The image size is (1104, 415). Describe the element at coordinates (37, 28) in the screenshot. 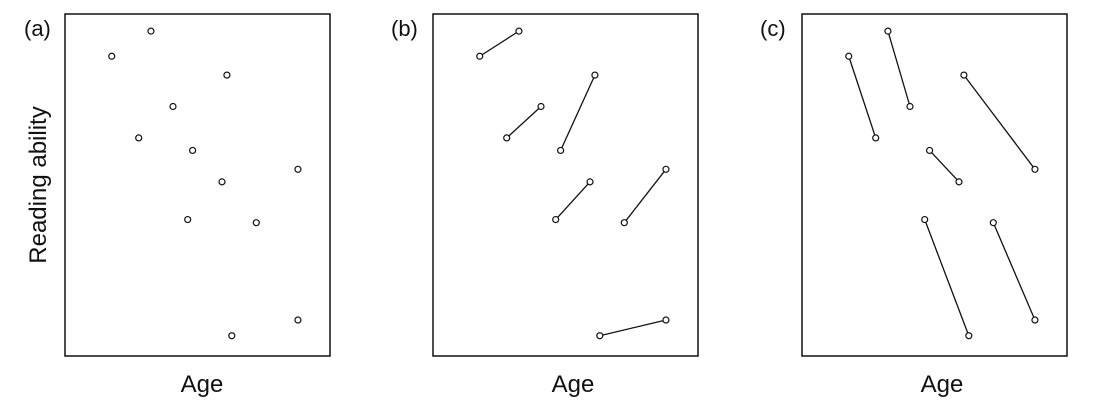

I see `panel-a-label: (a)` at that location.